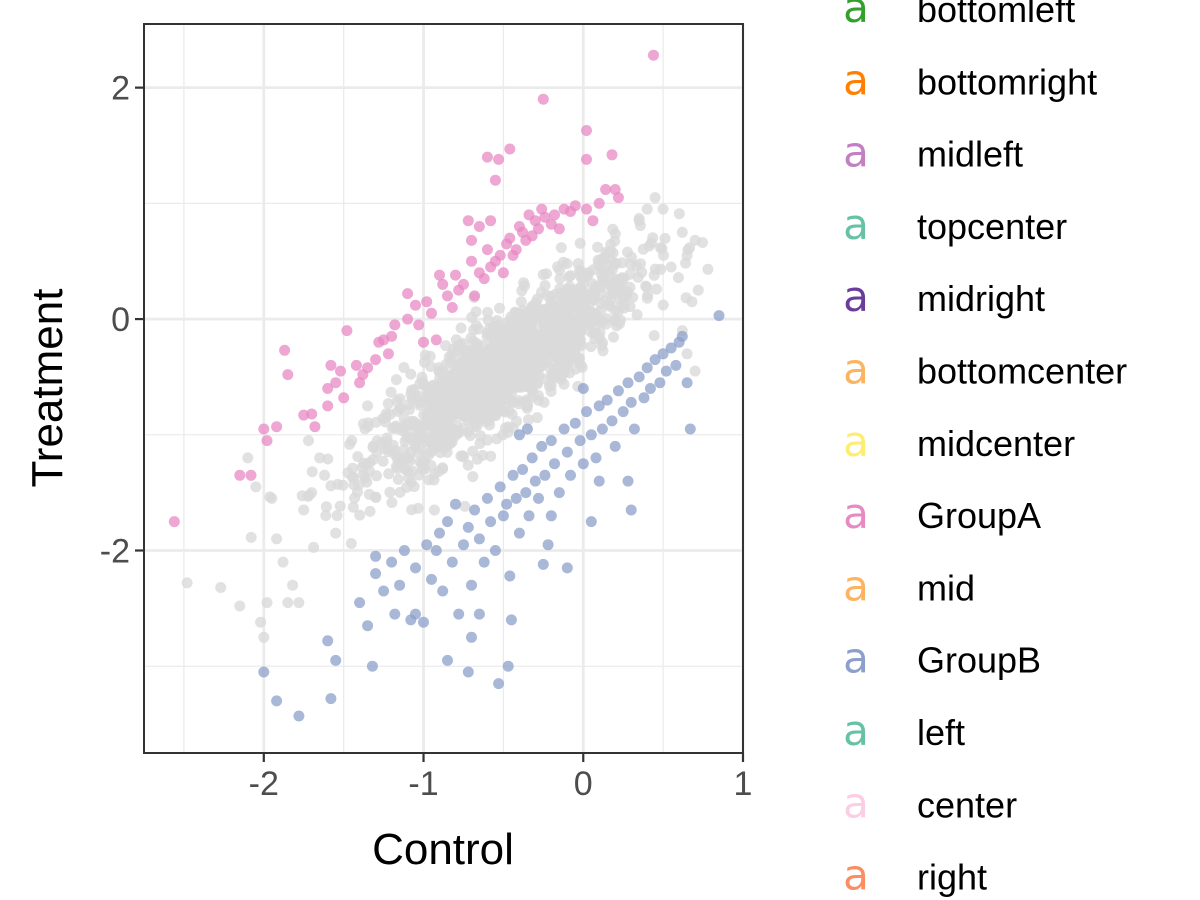  Describe the element at coordinates (979, 515) in the screenshot. I see `legend-label-groupa: GroupA` at that location.